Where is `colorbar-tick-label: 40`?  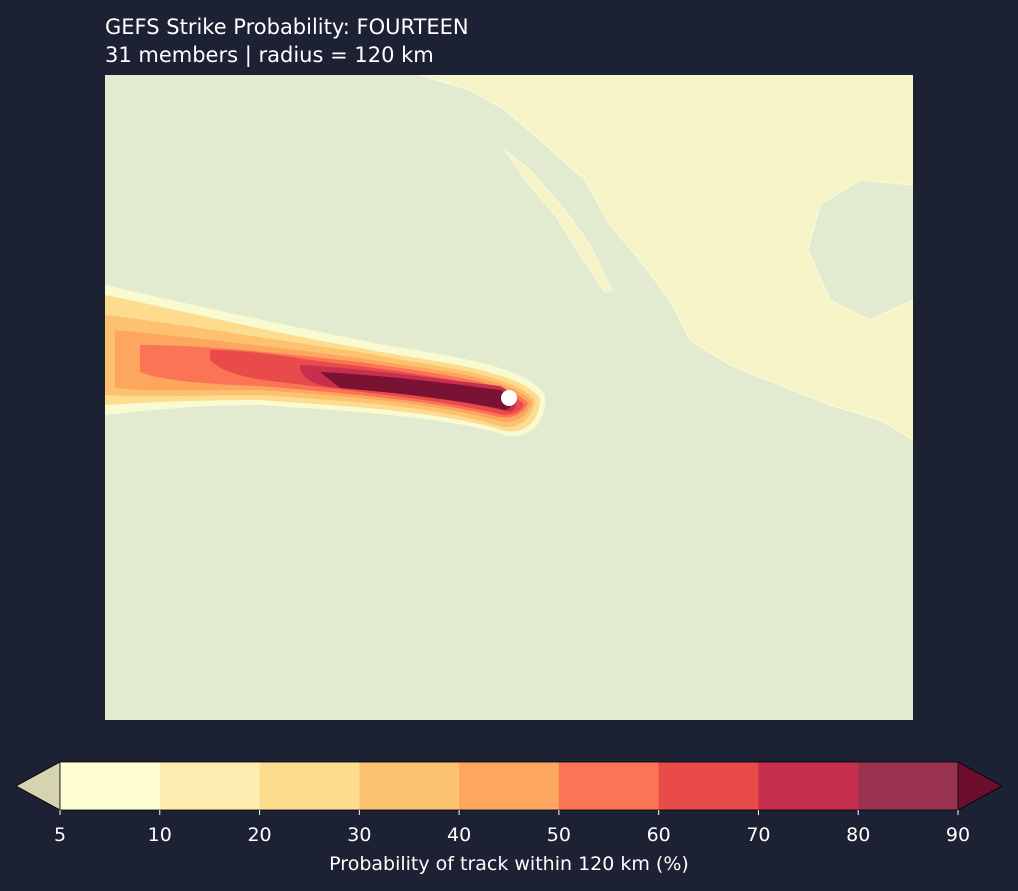
colorbar-tick-label: 40 is located at coordinates (459, 835).